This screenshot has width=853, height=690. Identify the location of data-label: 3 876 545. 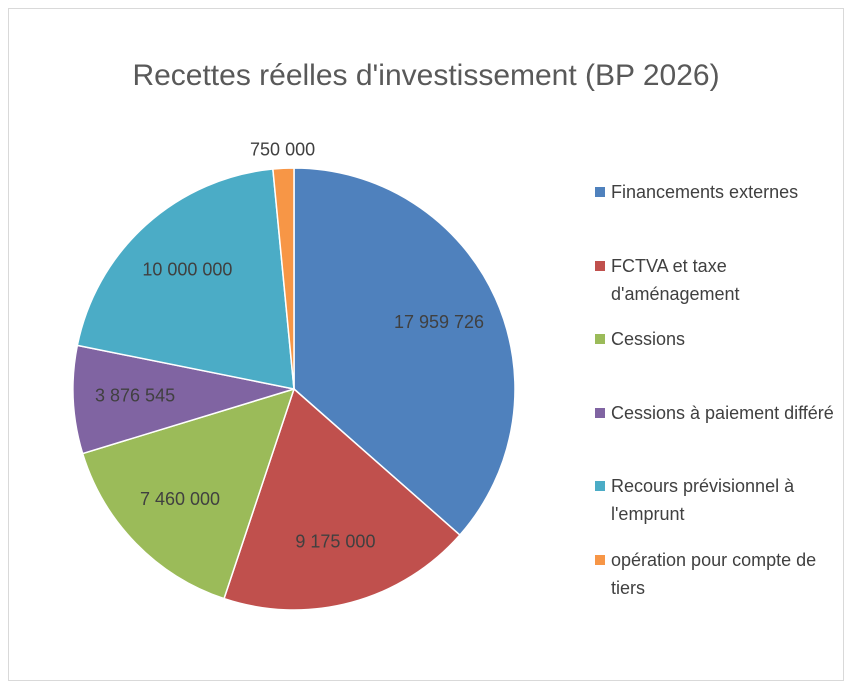
(135, 396).